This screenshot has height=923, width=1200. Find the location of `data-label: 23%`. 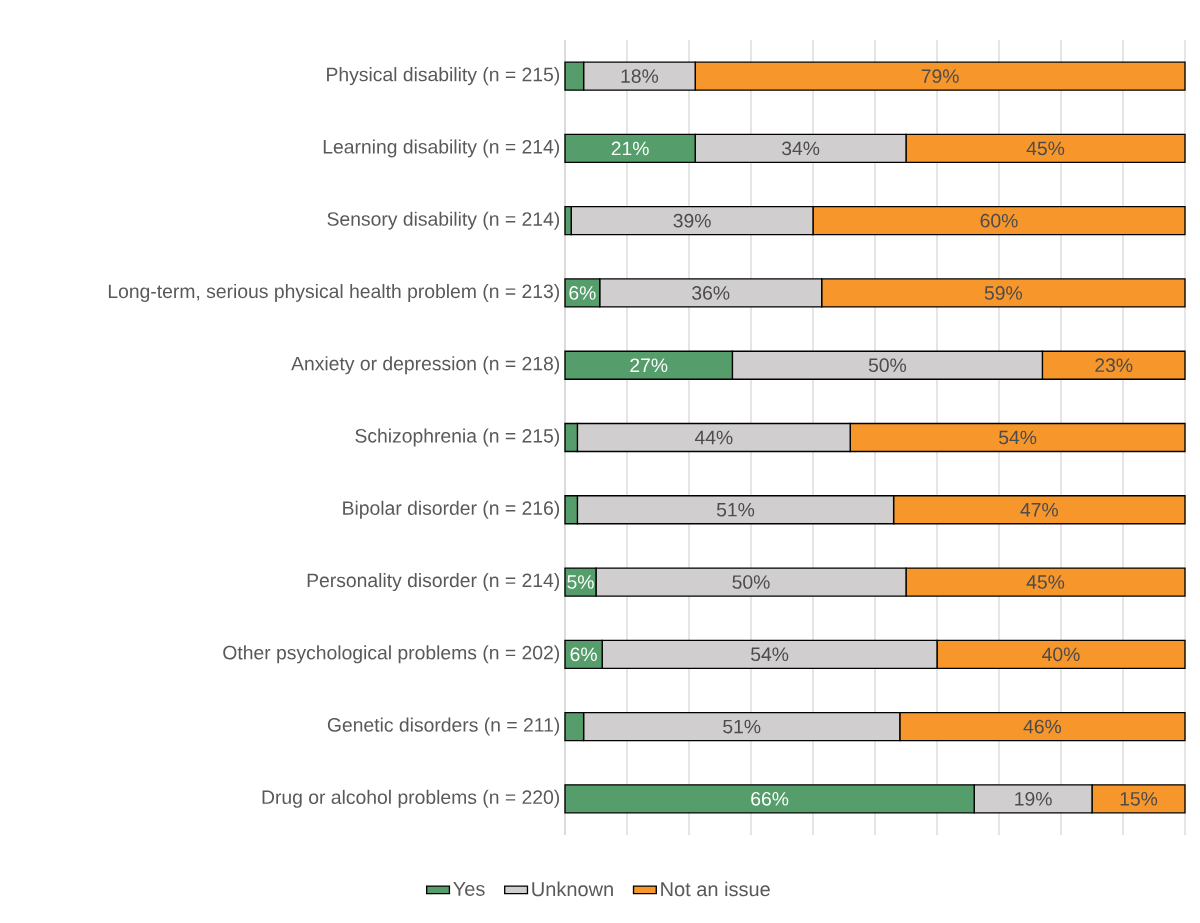

data-label: 23% is located at coordinates (1114, 365).